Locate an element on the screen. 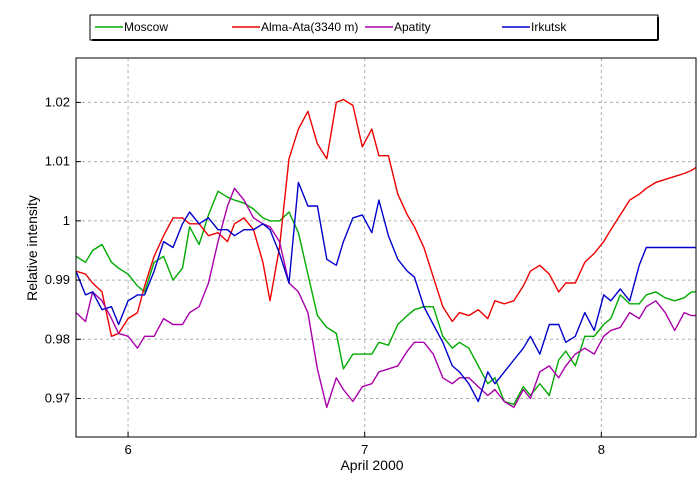 This screenshot has height=485, width=699. x-tick-label: 6 is located at coordinates (127, 449).